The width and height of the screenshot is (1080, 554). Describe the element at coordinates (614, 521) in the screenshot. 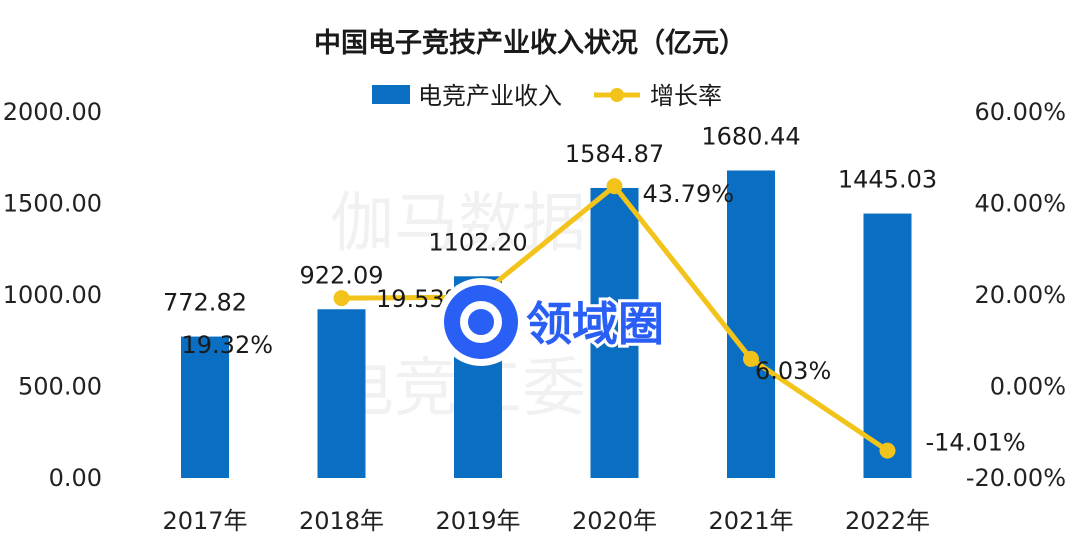

I see `x-tick-label: 2020年` at that location.